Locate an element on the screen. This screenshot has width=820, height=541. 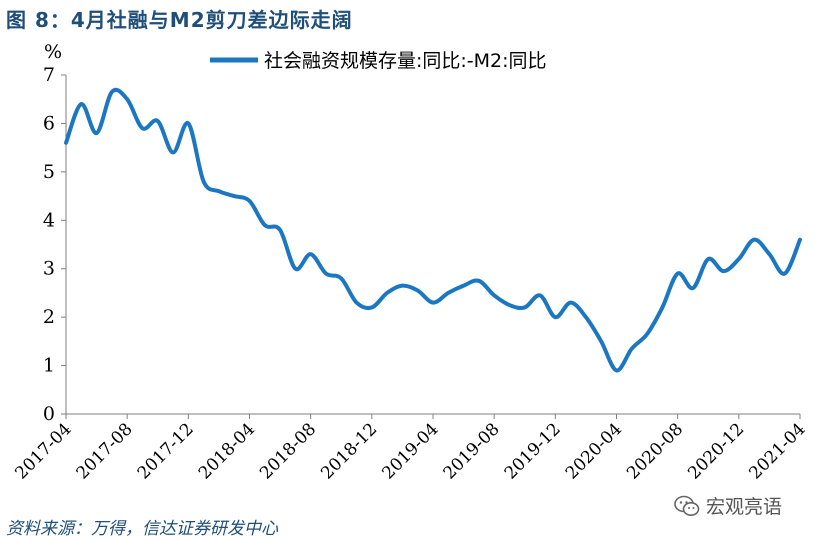
x-tick-label: 2020-08 is located at coordinates (655, 451).